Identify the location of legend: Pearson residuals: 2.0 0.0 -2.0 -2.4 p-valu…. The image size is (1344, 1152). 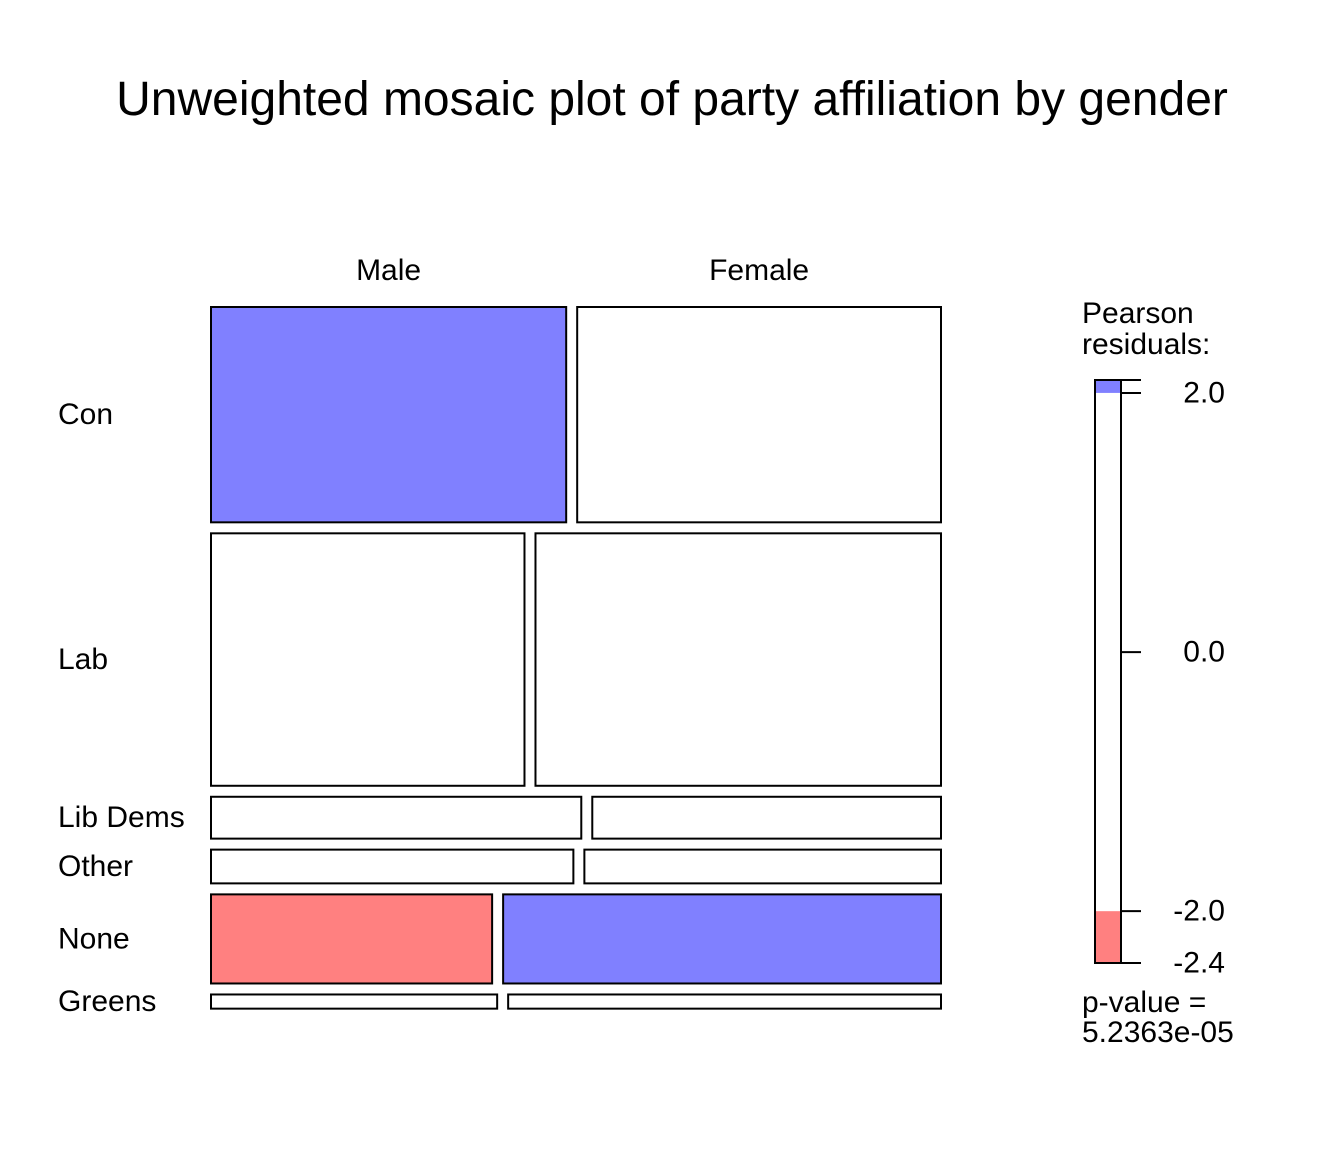
(1158, 673).